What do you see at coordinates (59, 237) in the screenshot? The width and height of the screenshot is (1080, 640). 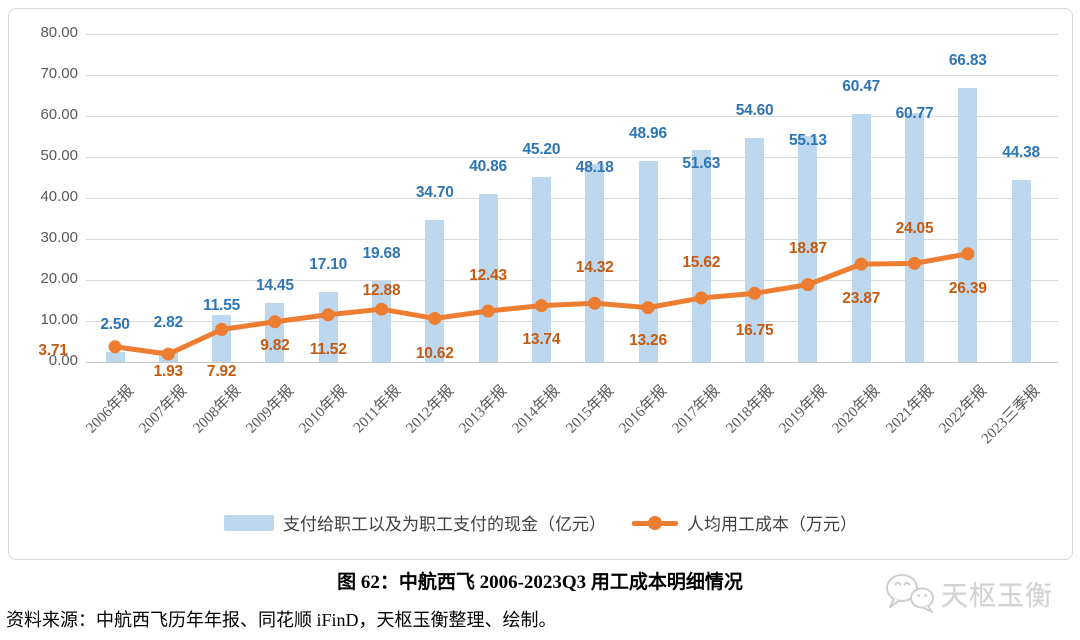 I see `y-axis-tick-label: 30.00` at bounding box center [59, 237].